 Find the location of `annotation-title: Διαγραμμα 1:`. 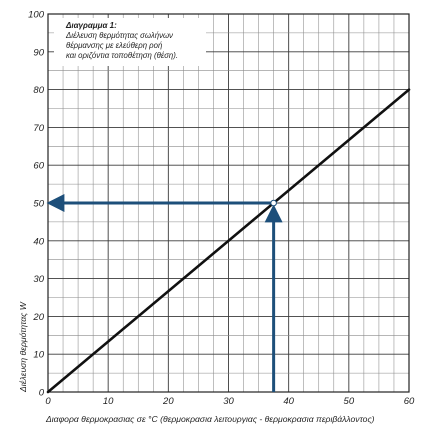

annotation-title: Διαγραμμα 1: is located at coordinates (91, 25).